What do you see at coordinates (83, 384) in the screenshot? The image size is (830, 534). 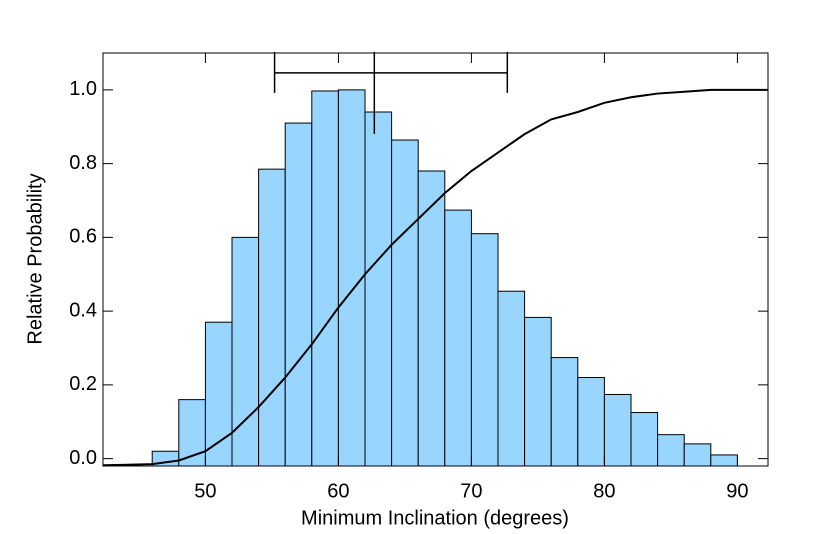 I see `y-tick-label: 0.2` at bounding box center [83, 384].